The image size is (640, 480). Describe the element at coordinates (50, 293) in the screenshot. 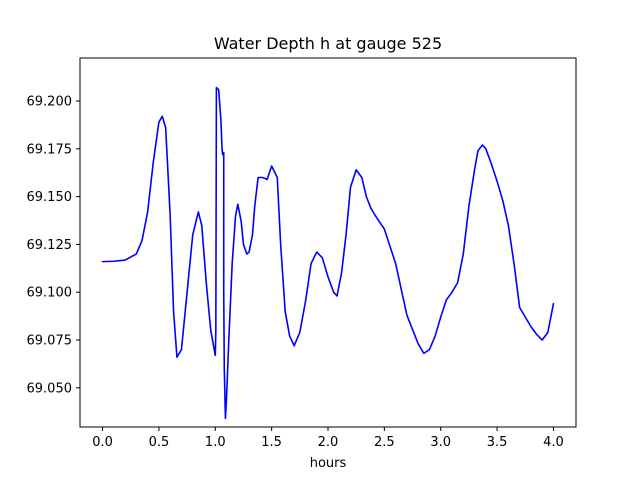

I see `y-tick-label: 69.100` at that location.